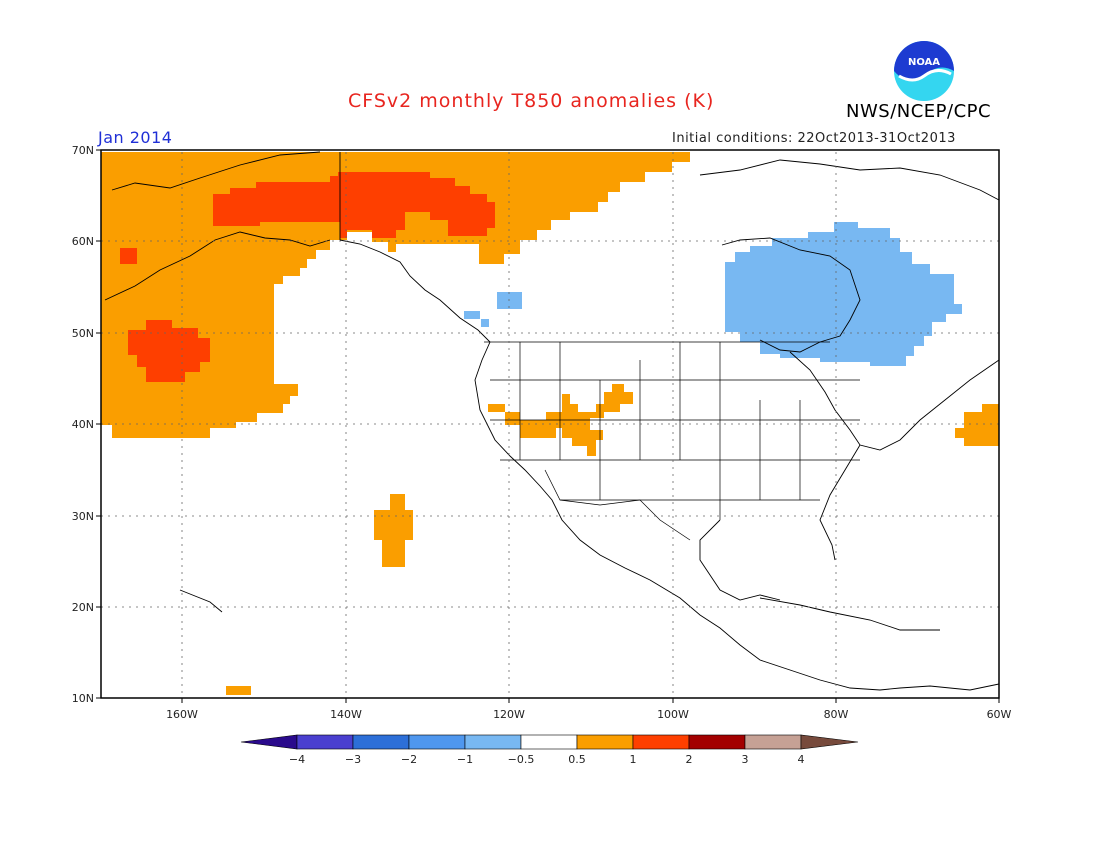 This screenshot has width=1100, height=850. Describe the element at coordinates (297, 759) in the screenshot. I see `legend-tick-label: −4` at that location.